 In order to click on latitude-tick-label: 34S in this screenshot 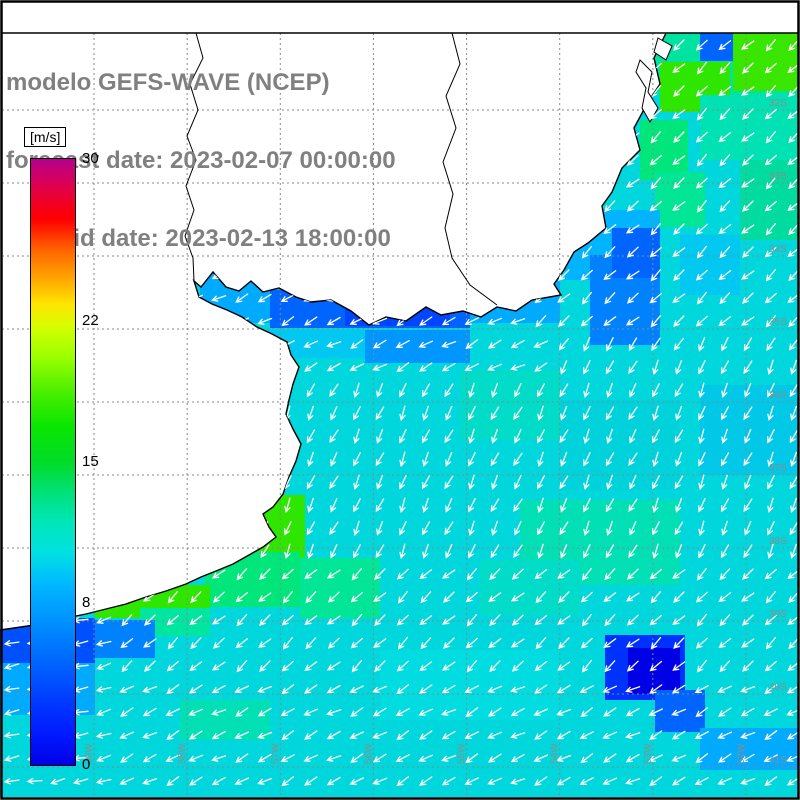, I will do `click(778, 249)`.